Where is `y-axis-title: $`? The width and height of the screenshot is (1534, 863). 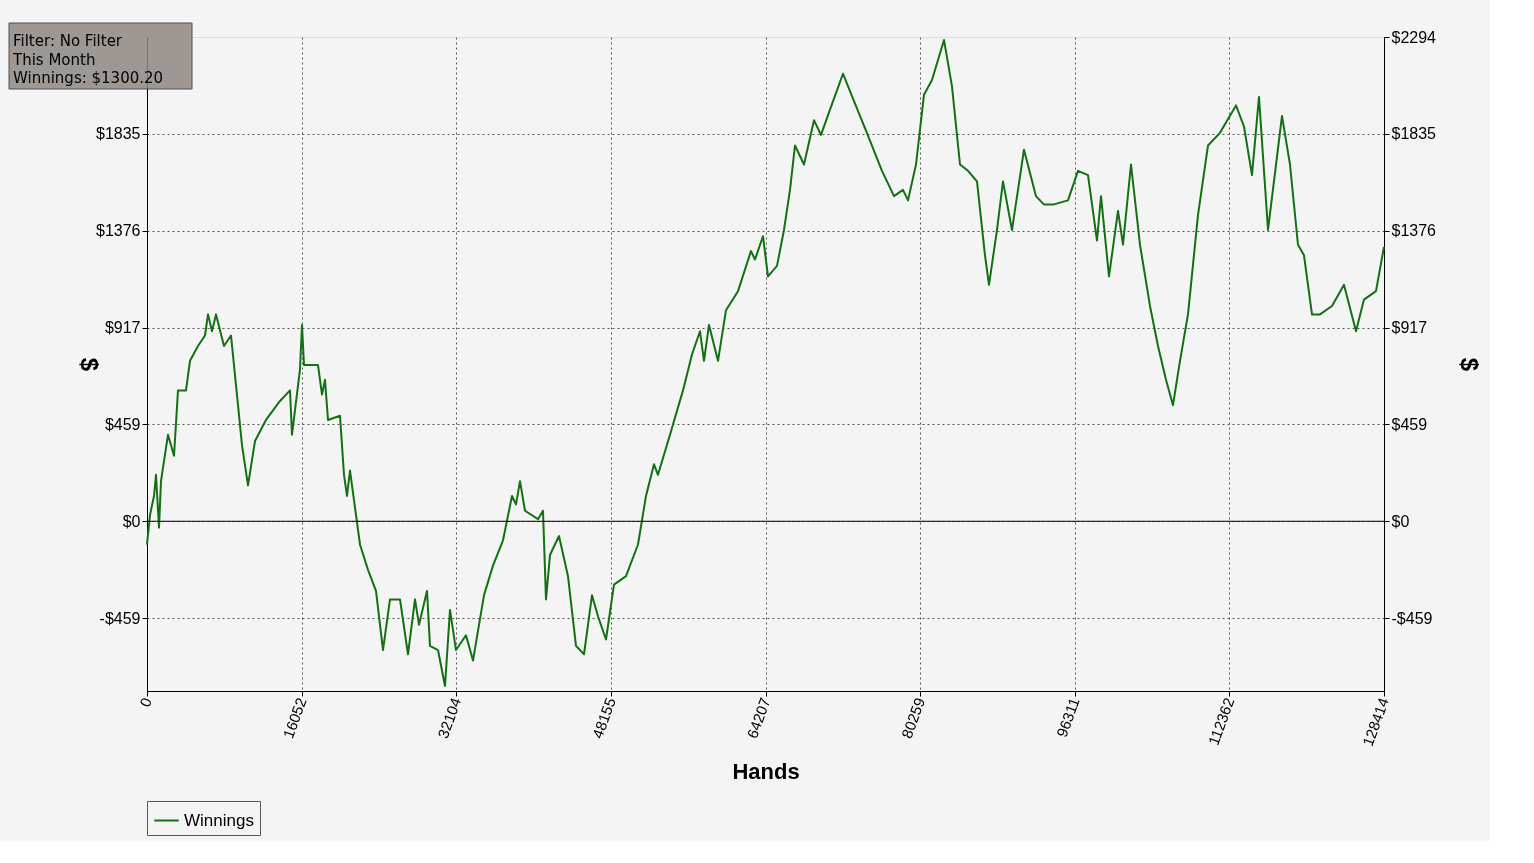 y-axis-title: $ is located at coordinates (90, 364).